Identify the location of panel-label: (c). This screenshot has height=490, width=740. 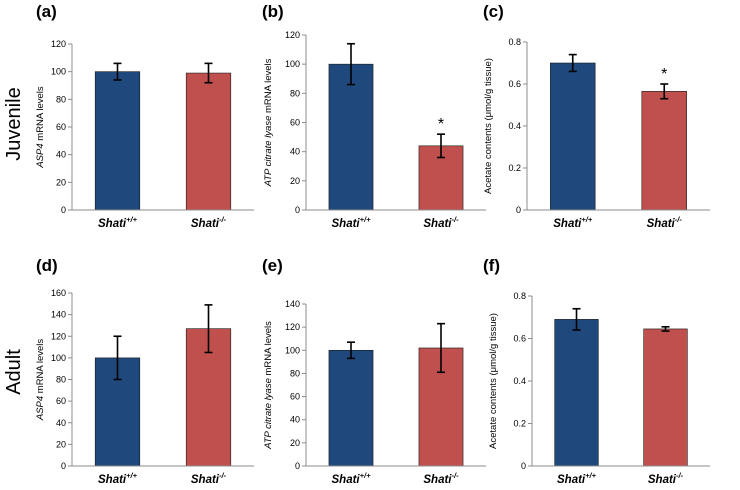
(493, 11).